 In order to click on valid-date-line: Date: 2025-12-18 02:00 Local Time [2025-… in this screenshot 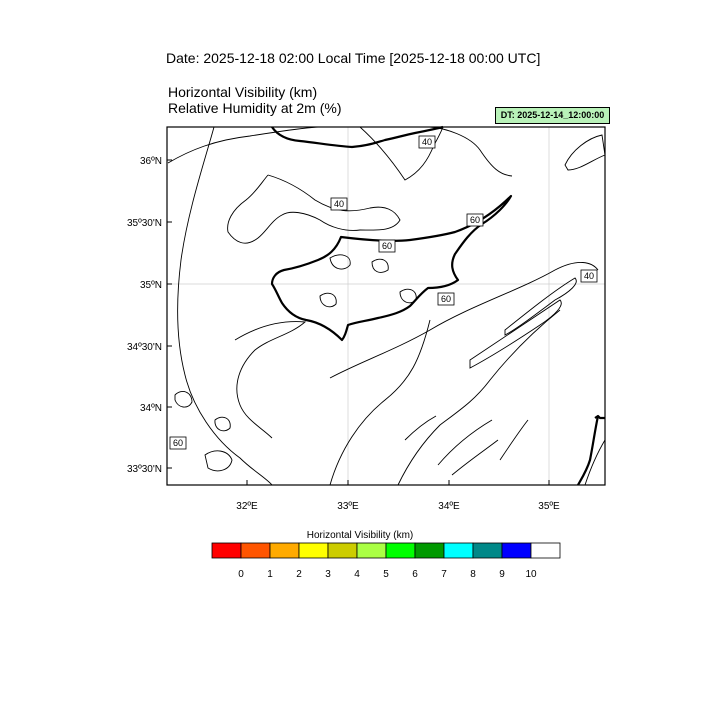, I will do `click(353, 58)`.